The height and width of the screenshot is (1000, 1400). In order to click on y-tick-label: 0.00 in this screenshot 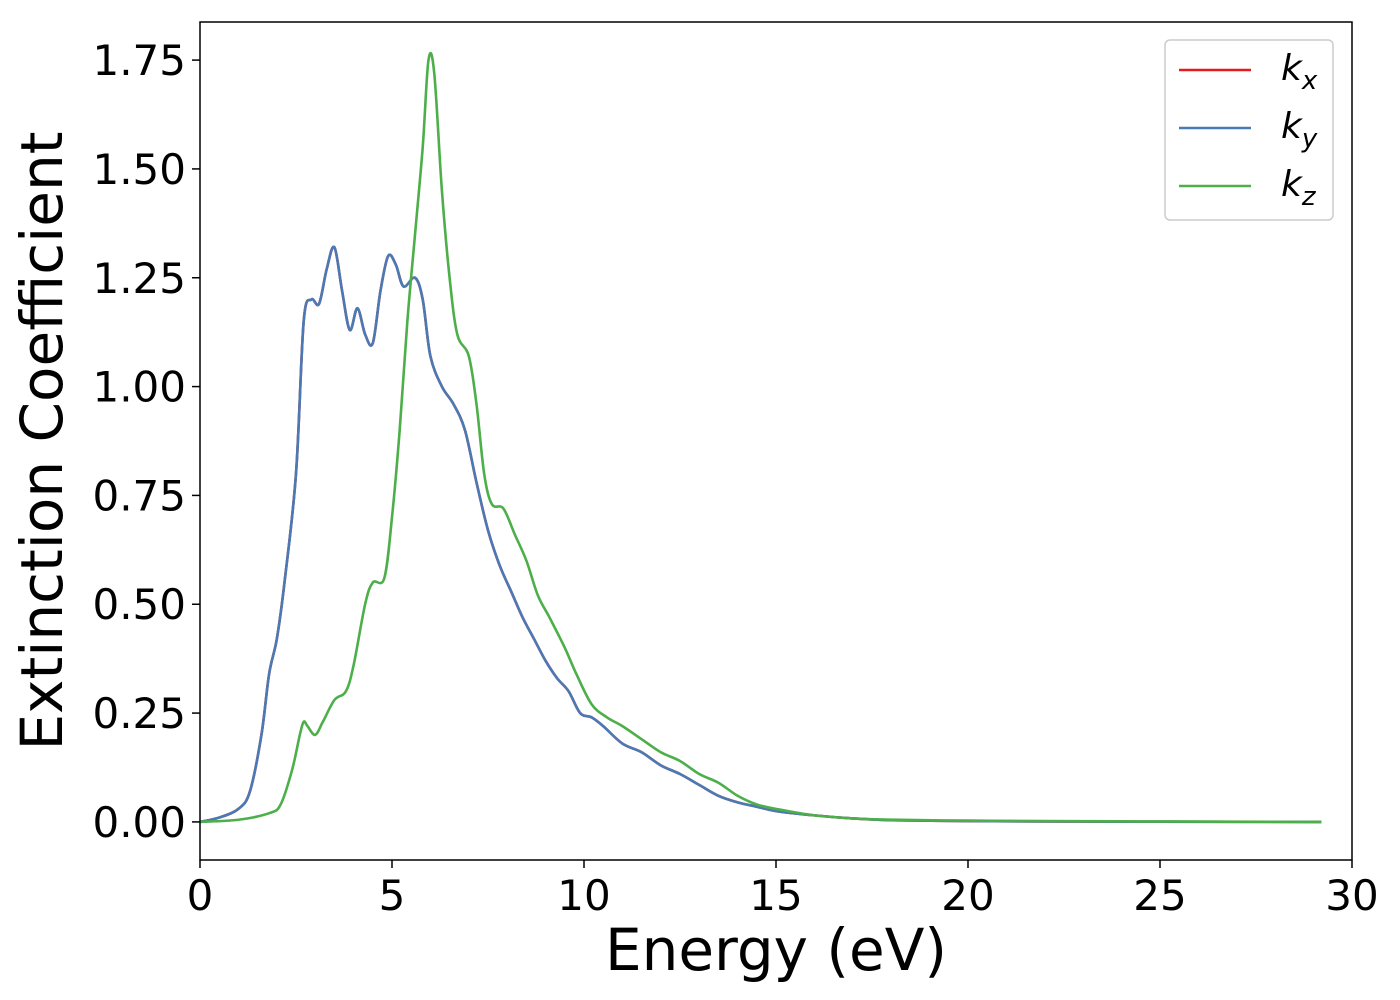, I will do `click(139, 822)`.